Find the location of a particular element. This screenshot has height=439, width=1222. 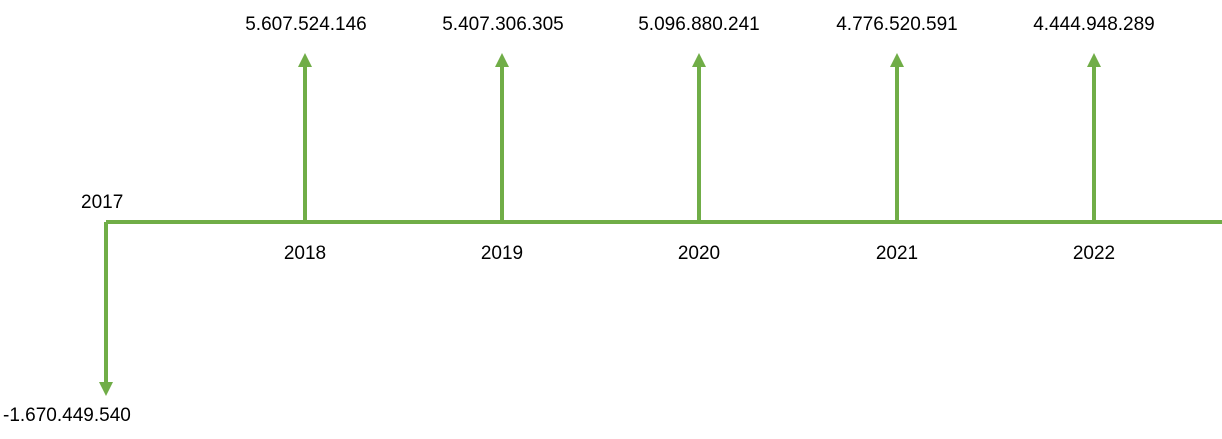

year-label: 2022 is located at coordinates (1094, 253).